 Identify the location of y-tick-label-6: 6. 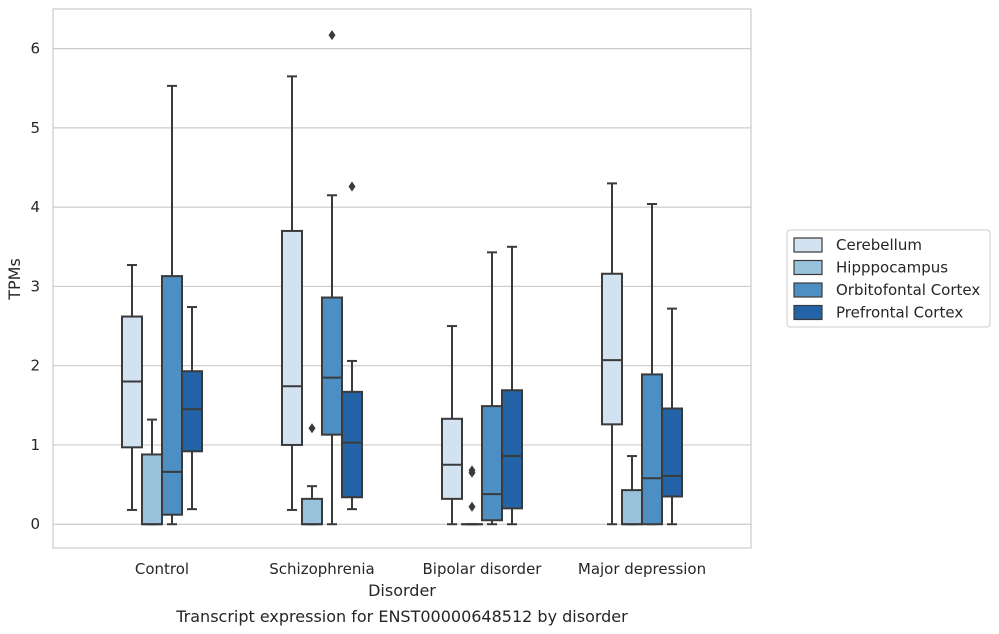
(35, 49).